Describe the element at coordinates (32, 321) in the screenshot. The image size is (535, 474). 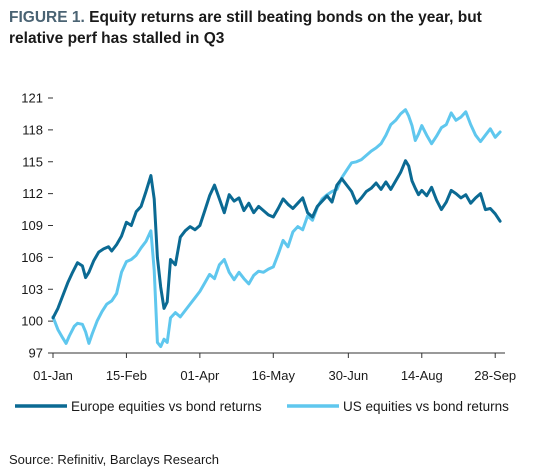
I see `y-tick-label: 100` at that location.